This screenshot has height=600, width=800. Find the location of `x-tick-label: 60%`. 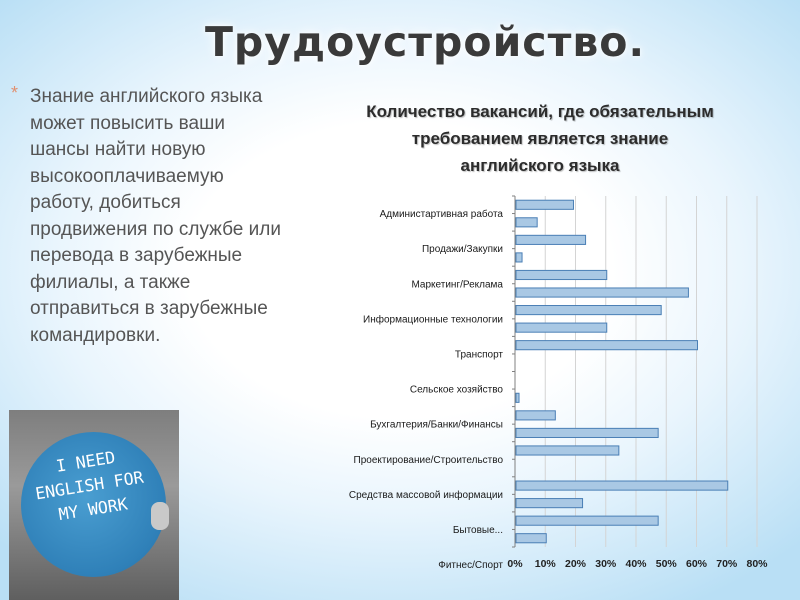

x-tick-label: 60% is located at coordinates (697, 564).